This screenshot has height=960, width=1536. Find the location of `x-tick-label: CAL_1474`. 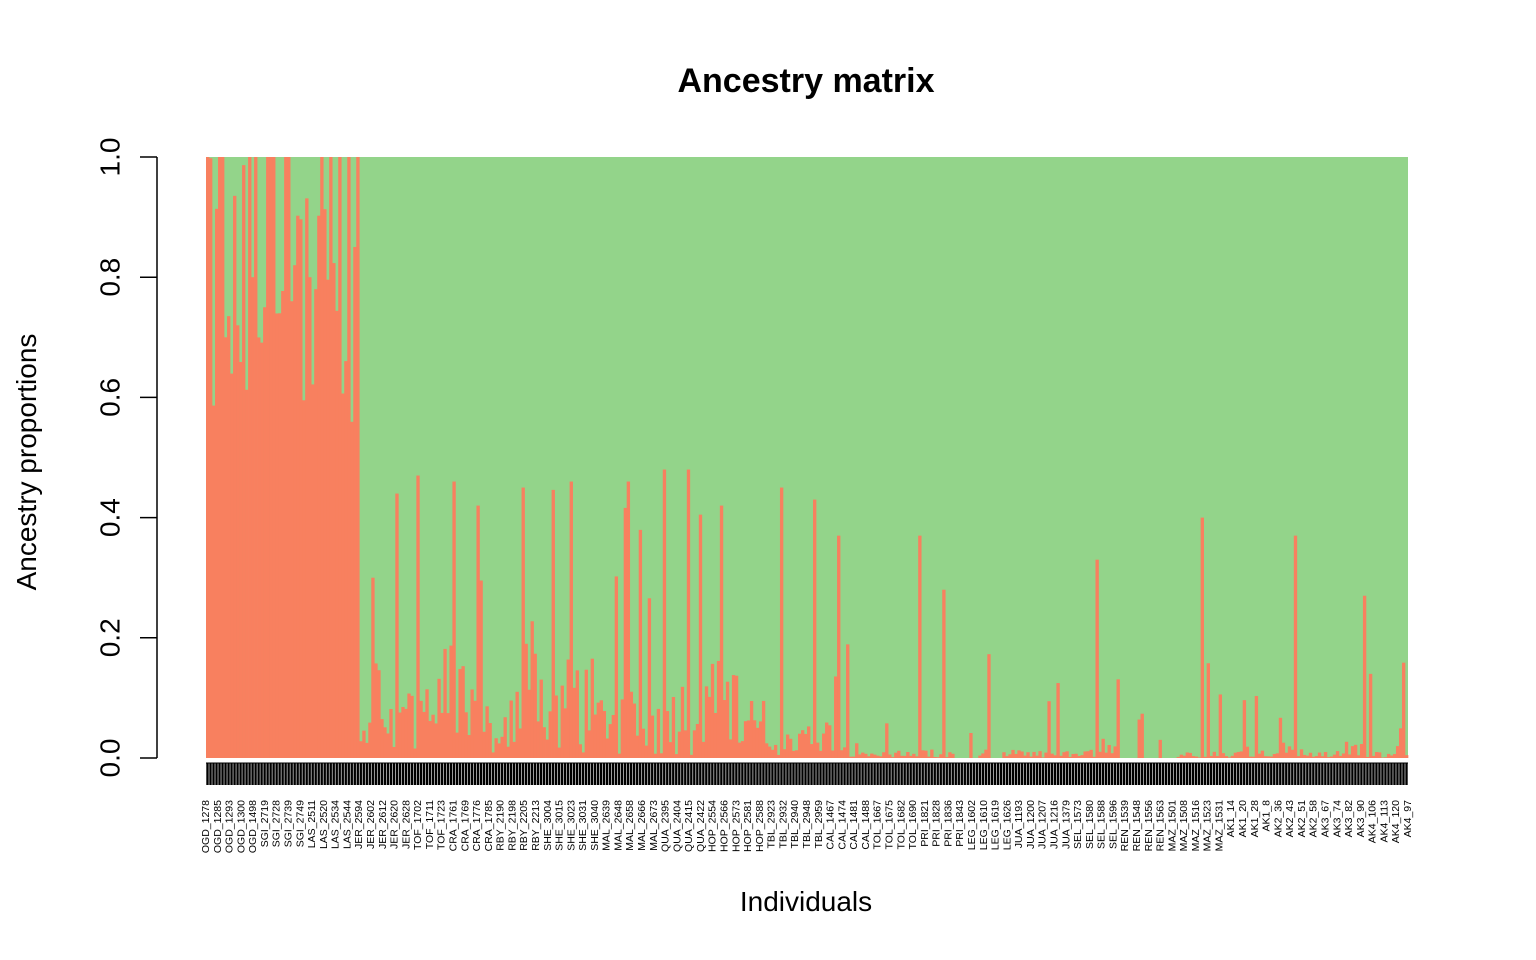

x-tick-label: CAL_1474 is located at coordinates (842, 825).